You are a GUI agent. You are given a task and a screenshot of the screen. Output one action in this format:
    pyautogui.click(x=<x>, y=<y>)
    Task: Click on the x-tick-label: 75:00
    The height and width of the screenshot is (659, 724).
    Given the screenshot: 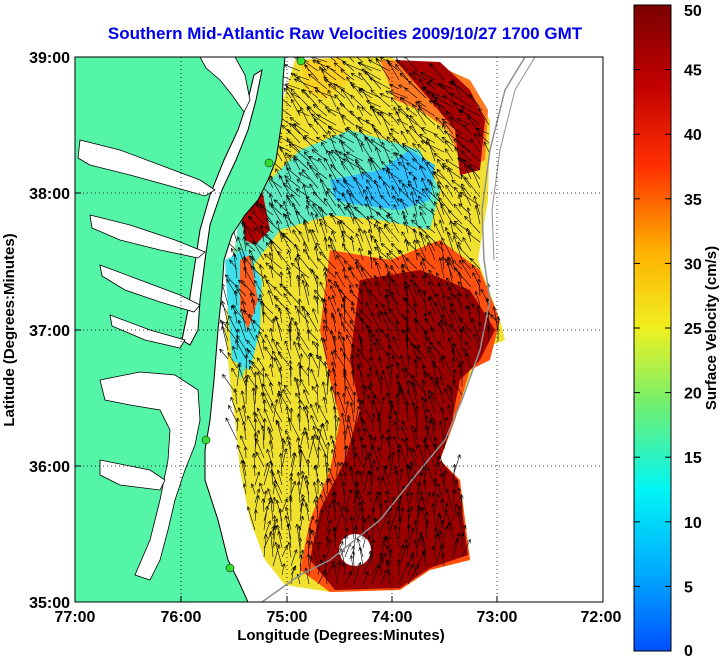 What is the action you would take?
    pyautogui.click(x=287, y=617)
    